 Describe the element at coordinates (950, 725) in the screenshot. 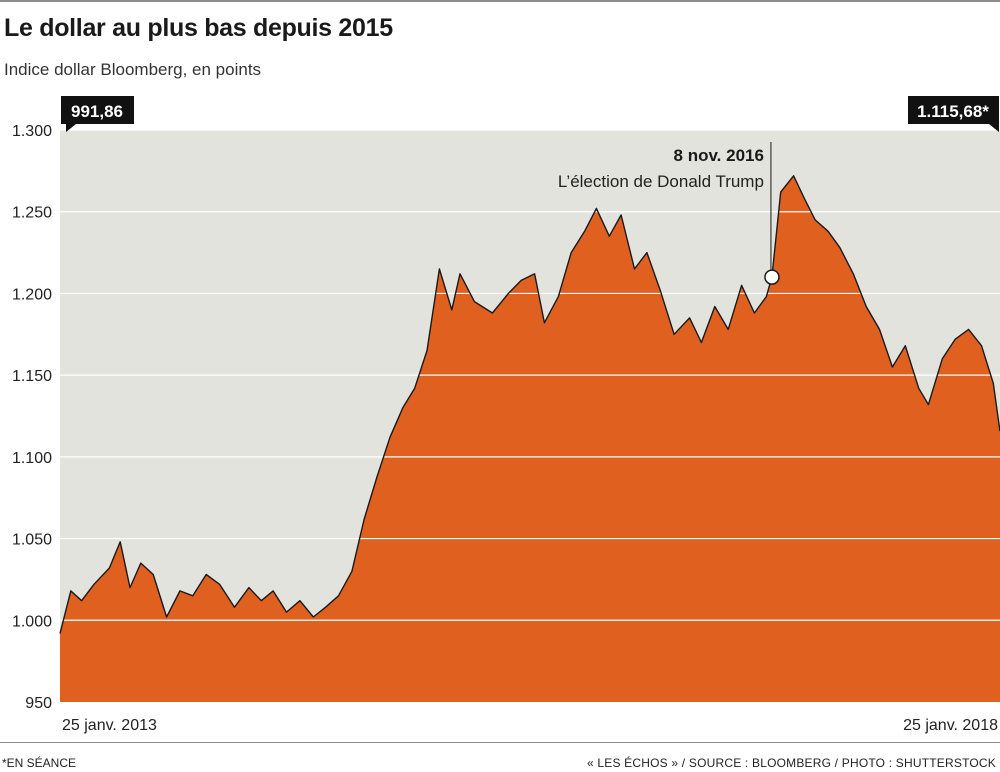

I see `x-tick-label: 25 janv. 2018` at that location.